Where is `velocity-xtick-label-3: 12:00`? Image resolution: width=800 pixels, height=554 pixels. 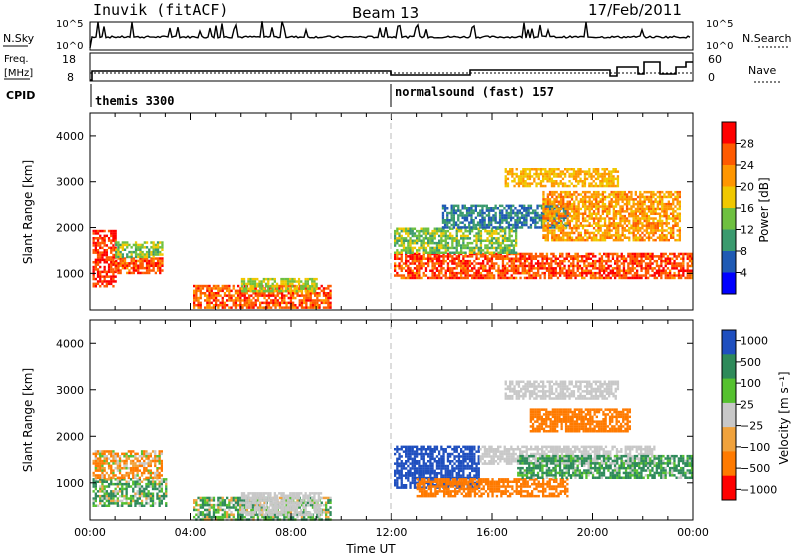 velocity-xtick-label-3: 12:00 is located at coordinates (392, 532).